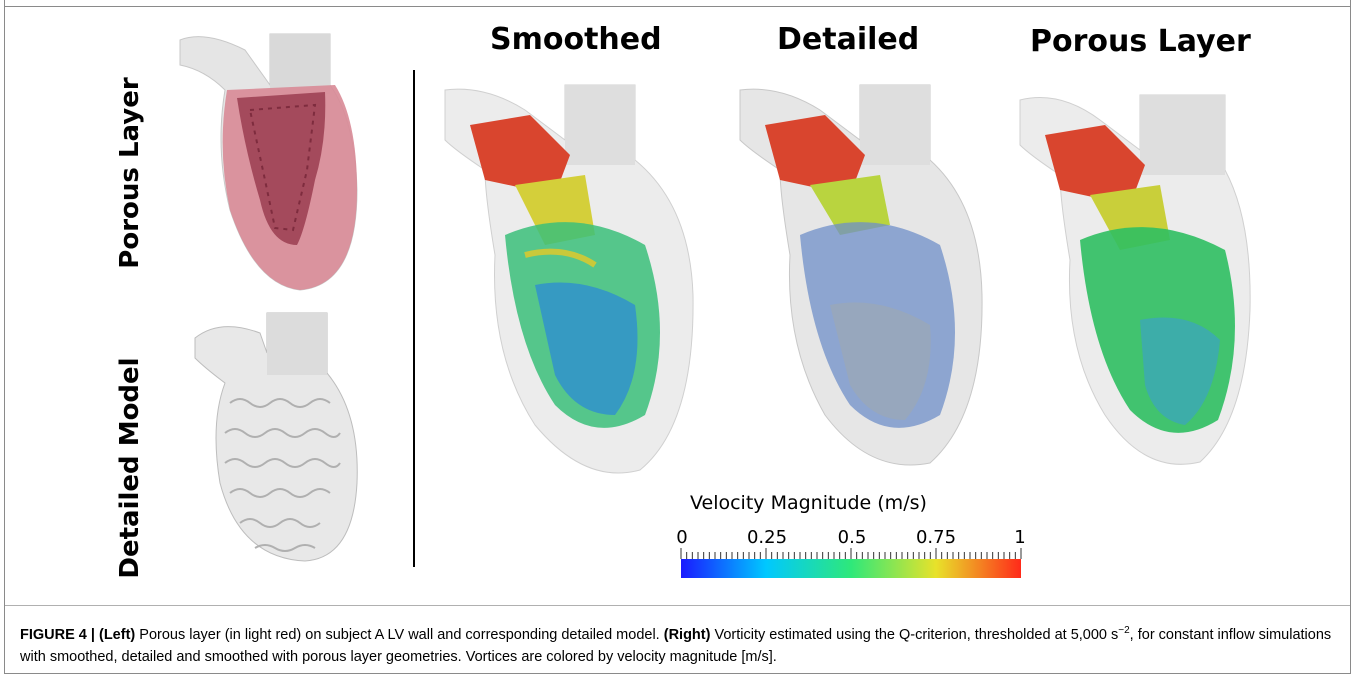 This screenshot has width=1357, height=679. What do you see at coordinates (414, 318) in the screenshot?
I see `divider-line` at bounding box center [414, 318].